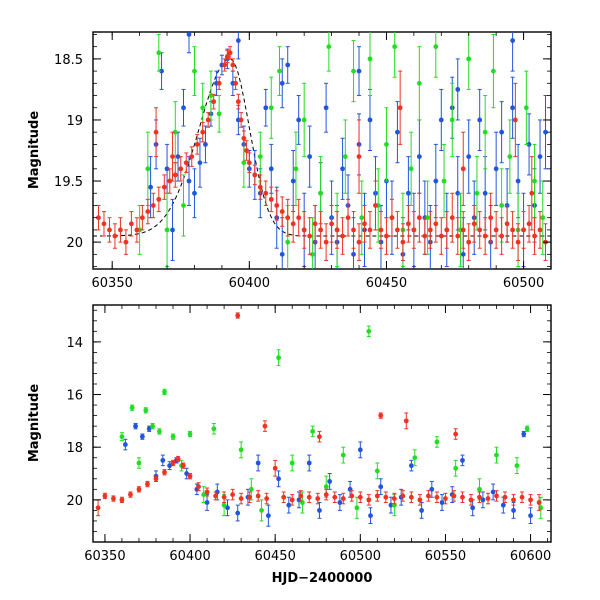  Describe the element at coordinates (360, 556) in the screenshot. I see `bottom-x-tick-label: 60500` at that location.